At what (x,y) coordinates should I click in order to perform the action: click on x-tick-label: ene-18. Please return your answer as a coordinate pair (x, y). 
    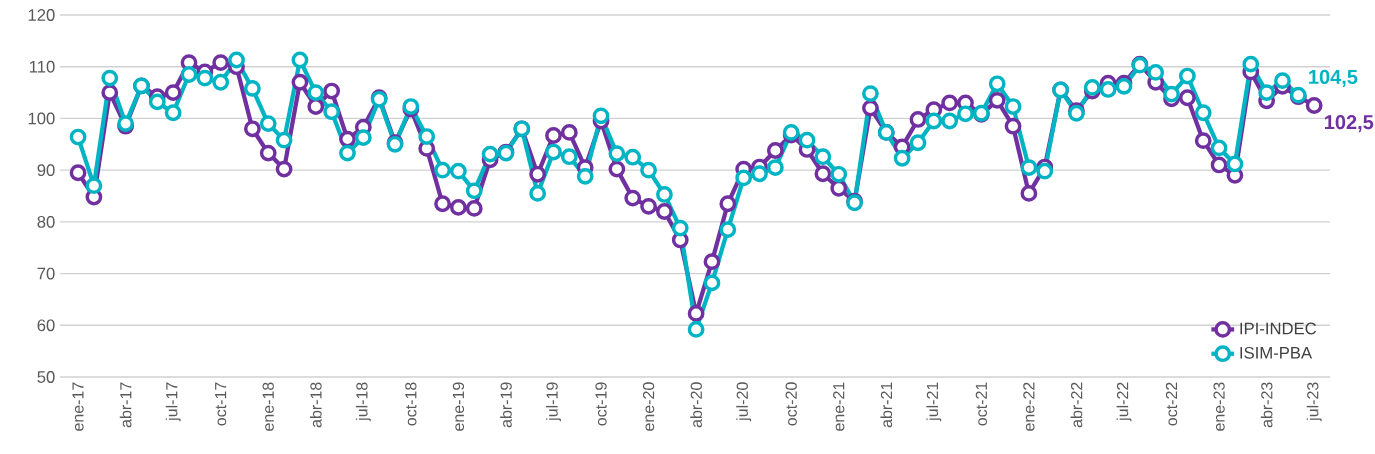
    Looking at the image, I should click on (268, 406).